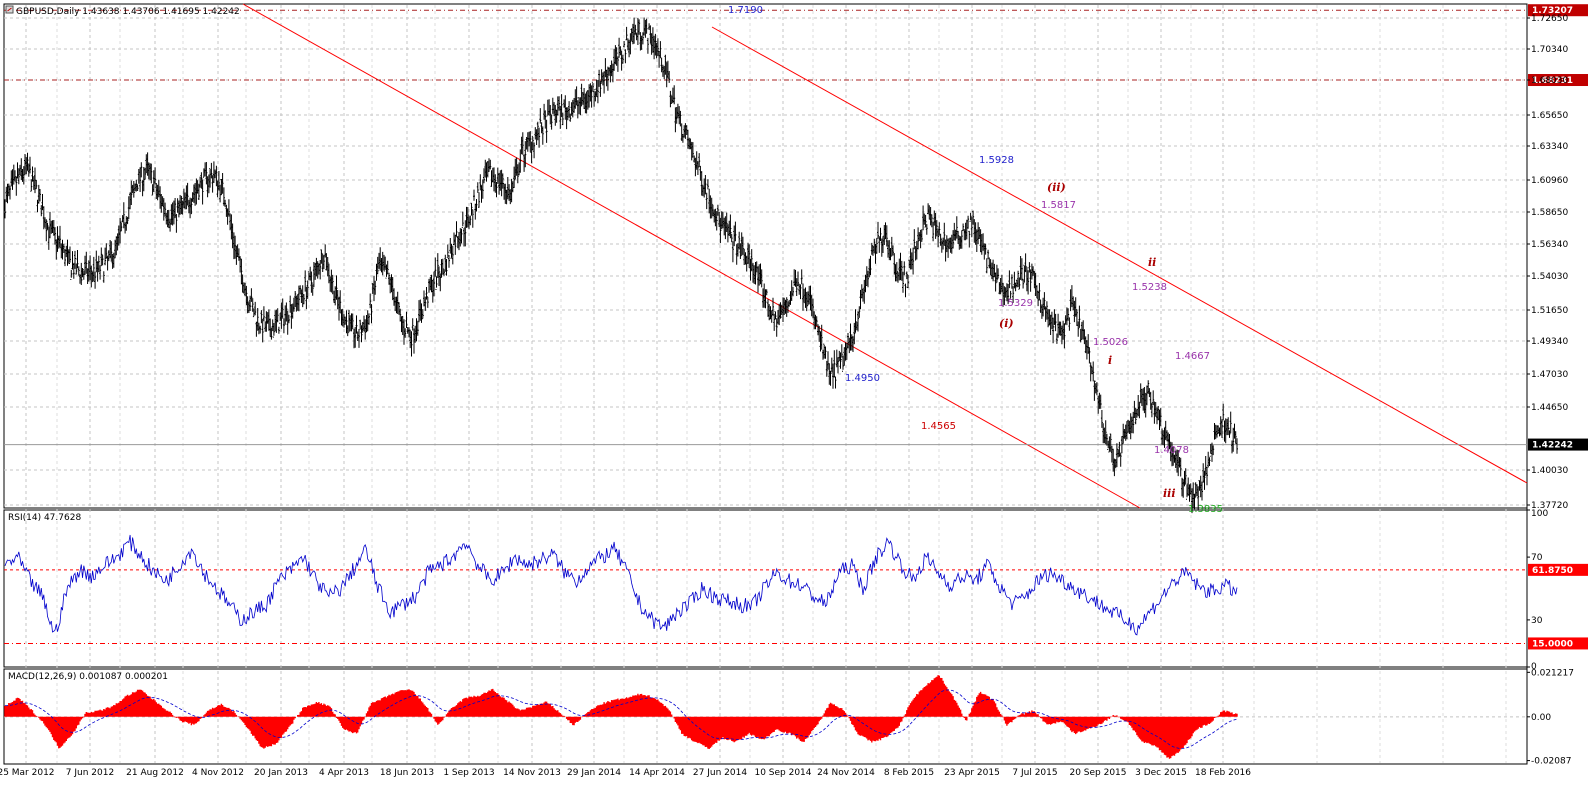 This screenshot has width=1594, height=800. What do you see at coordinates (720, 773) in the screenshot?
I see `date-tick-label: 27 Jun 2014` at bounding box center [720, 773].